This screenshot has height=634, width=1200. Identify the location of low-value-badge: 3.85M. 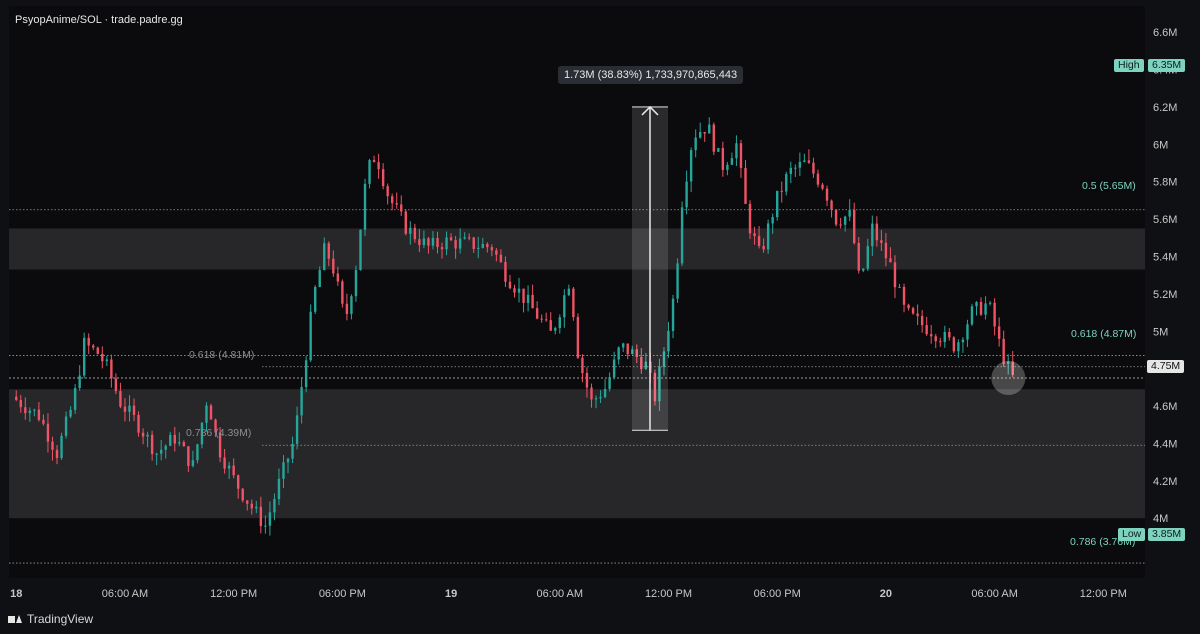
(1167, 534).